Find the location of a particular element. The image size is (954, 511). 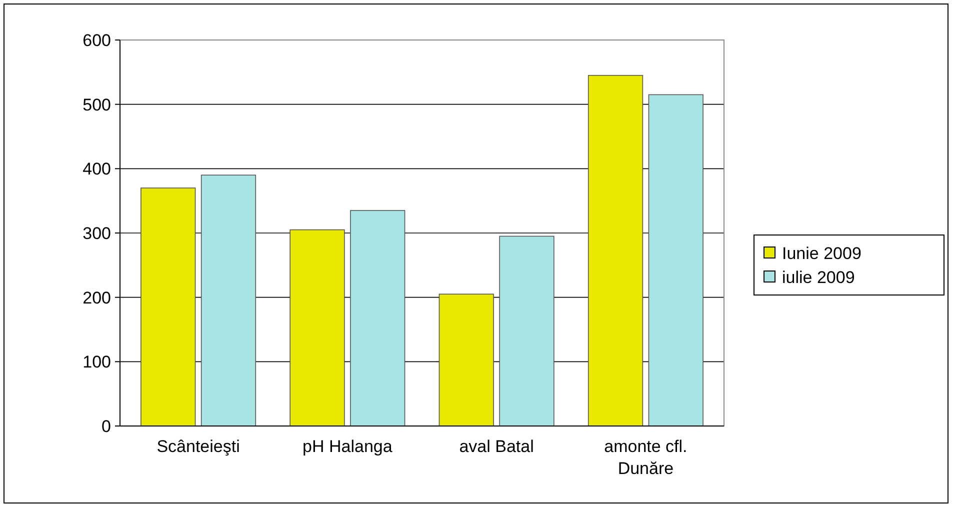

x-tick-label: aval Batal is located at coordinates (496, 446).